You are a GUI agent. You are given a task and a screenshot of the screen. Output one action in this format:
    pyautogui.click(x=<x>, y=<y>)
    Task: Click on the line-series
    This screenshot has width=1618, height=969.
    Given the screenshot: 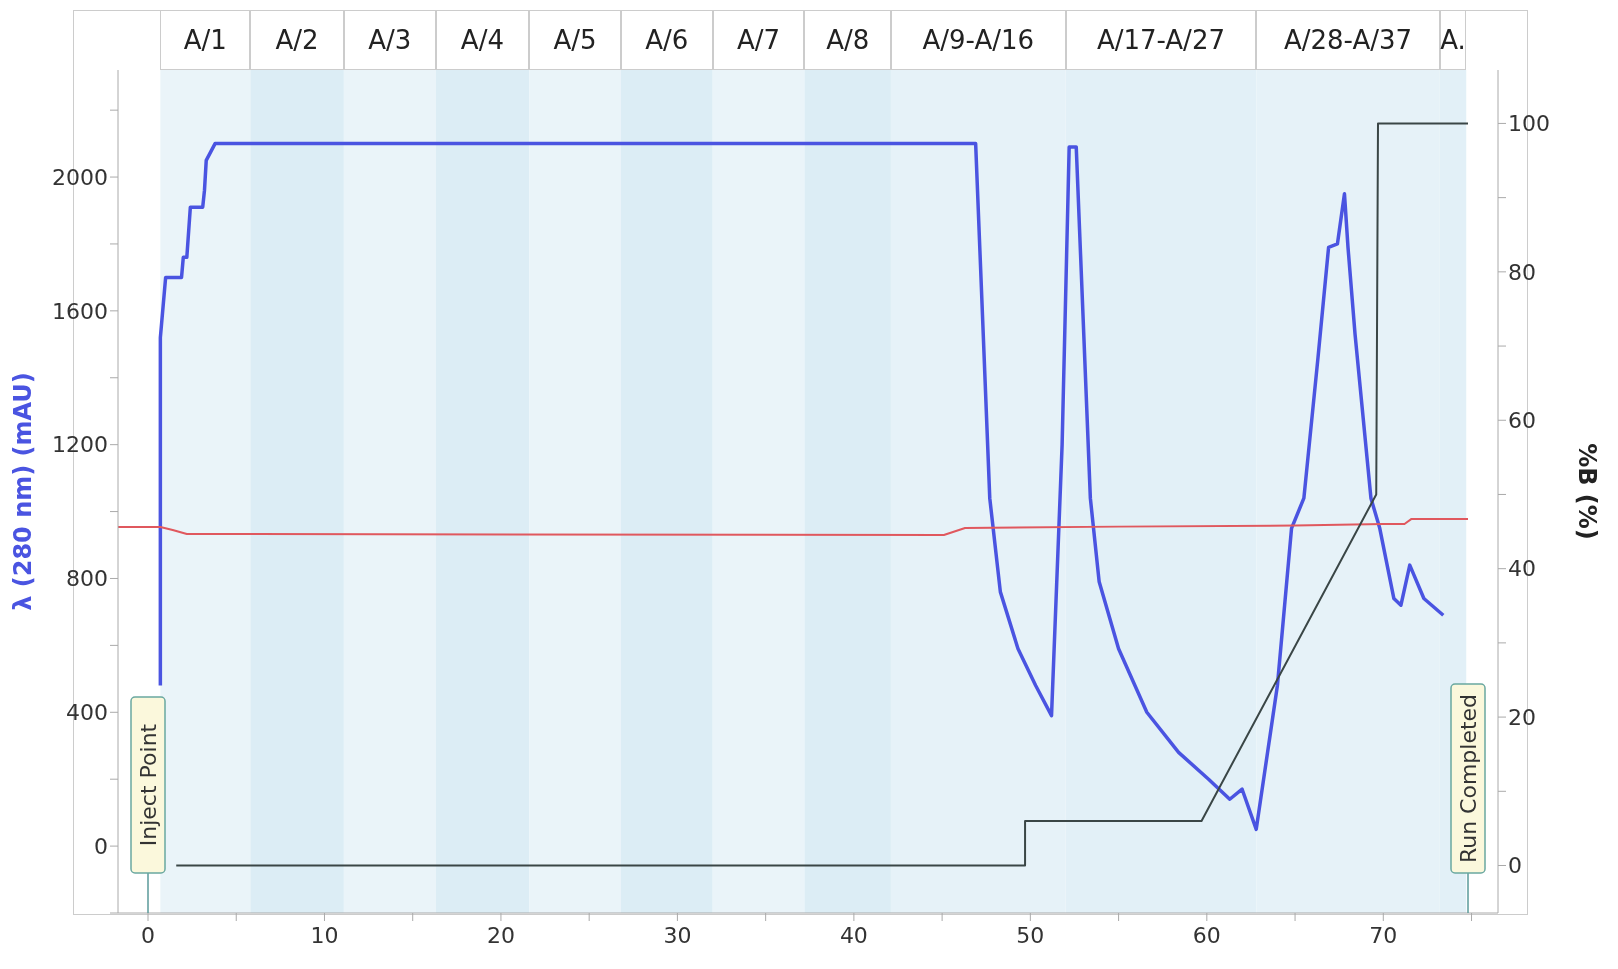 What is the action you would take?
    pyautogui.click(x=793, y=526)
    